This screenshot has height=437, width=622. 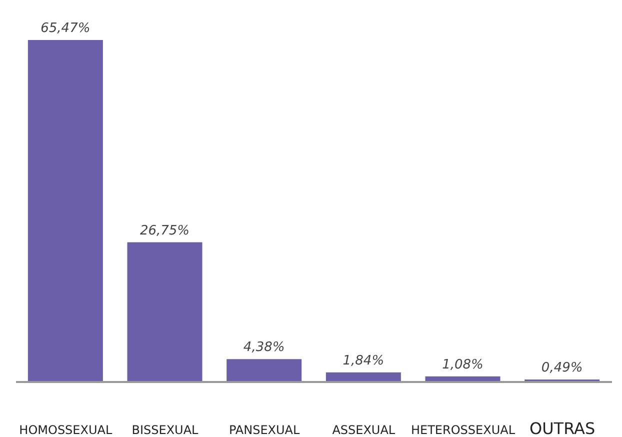 I want to click on x-tick-label: ASSEXUAL, so click(x=364, y=430).